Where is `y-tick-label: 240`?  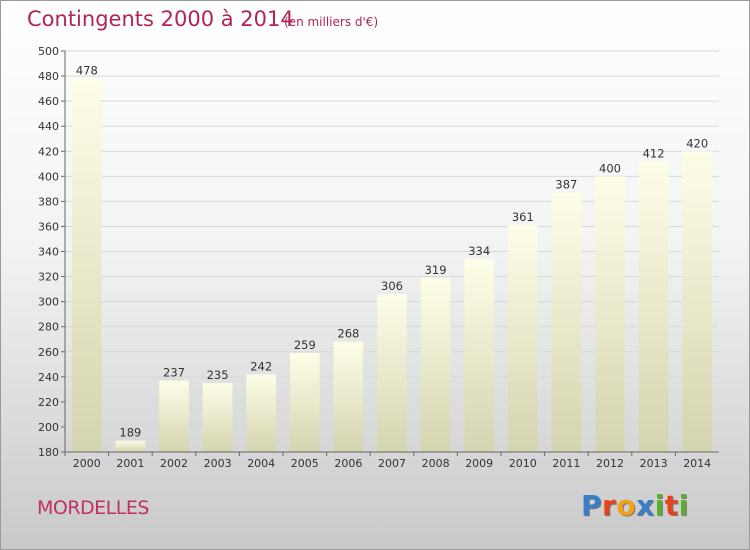
y-tick-label: 240 is located at coordinates (48, 377).